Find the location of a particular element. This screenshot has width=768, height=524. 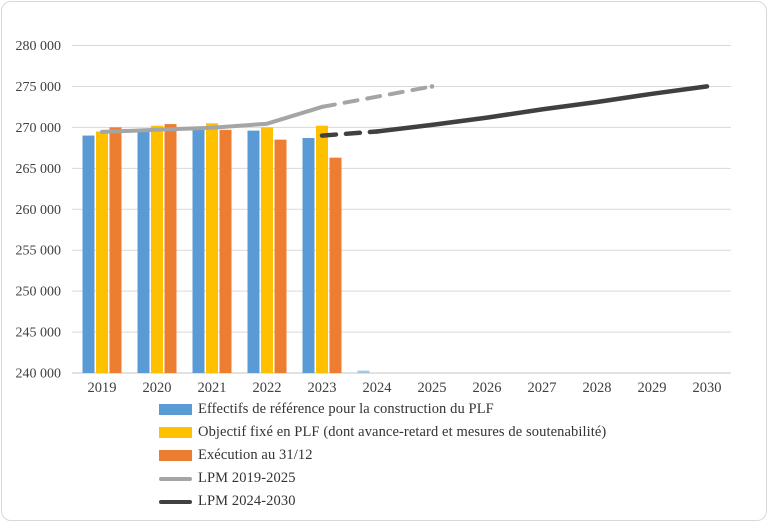

legend-label: LPM 2019-2025 is located at coordinates (247, 478).